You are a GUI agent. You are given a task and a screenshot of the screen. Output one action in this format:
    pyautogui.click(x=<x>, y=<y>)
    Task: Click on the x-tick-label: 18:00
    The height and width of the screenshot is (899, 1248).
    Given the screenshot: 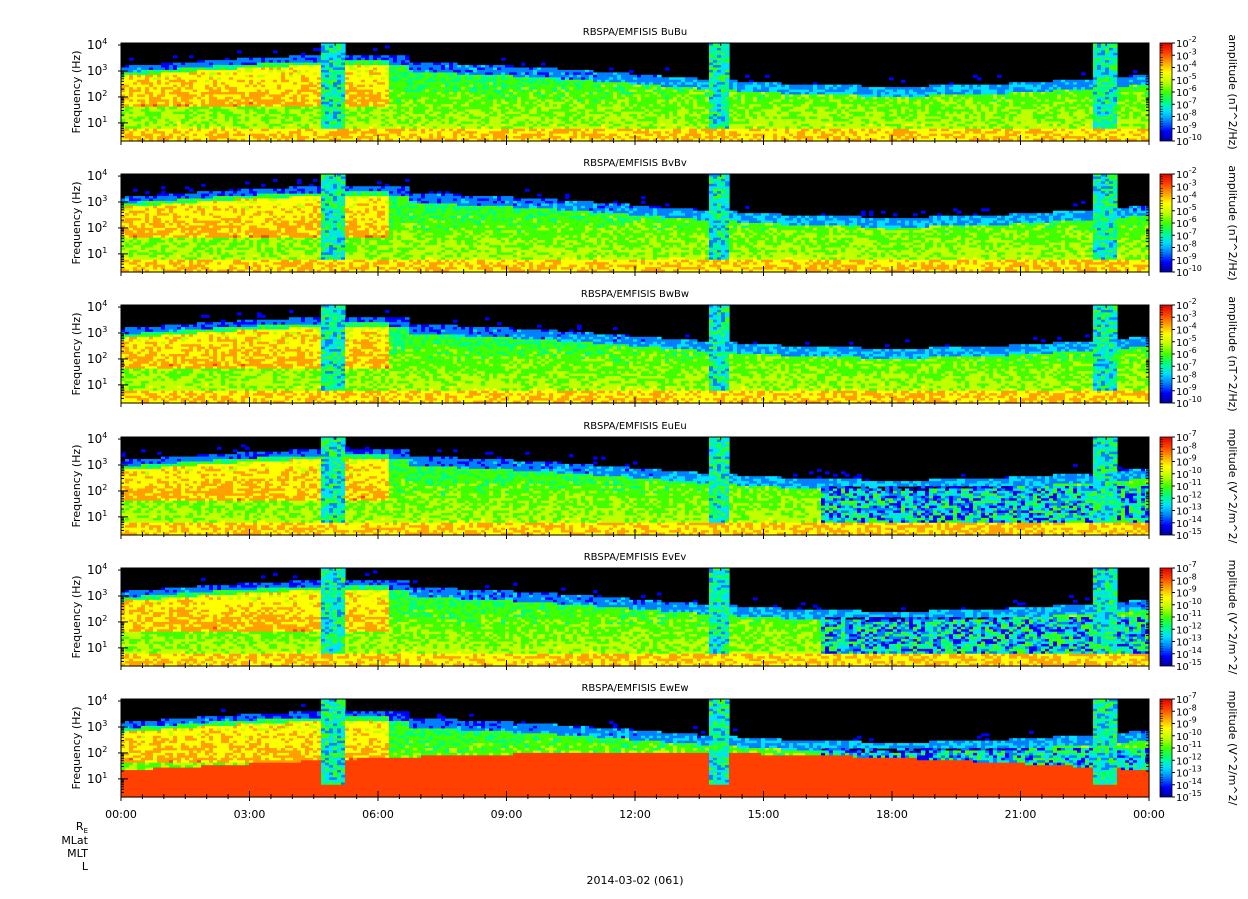 What is the action you would take?
    pyautogui.click(x=892, y=814)
    